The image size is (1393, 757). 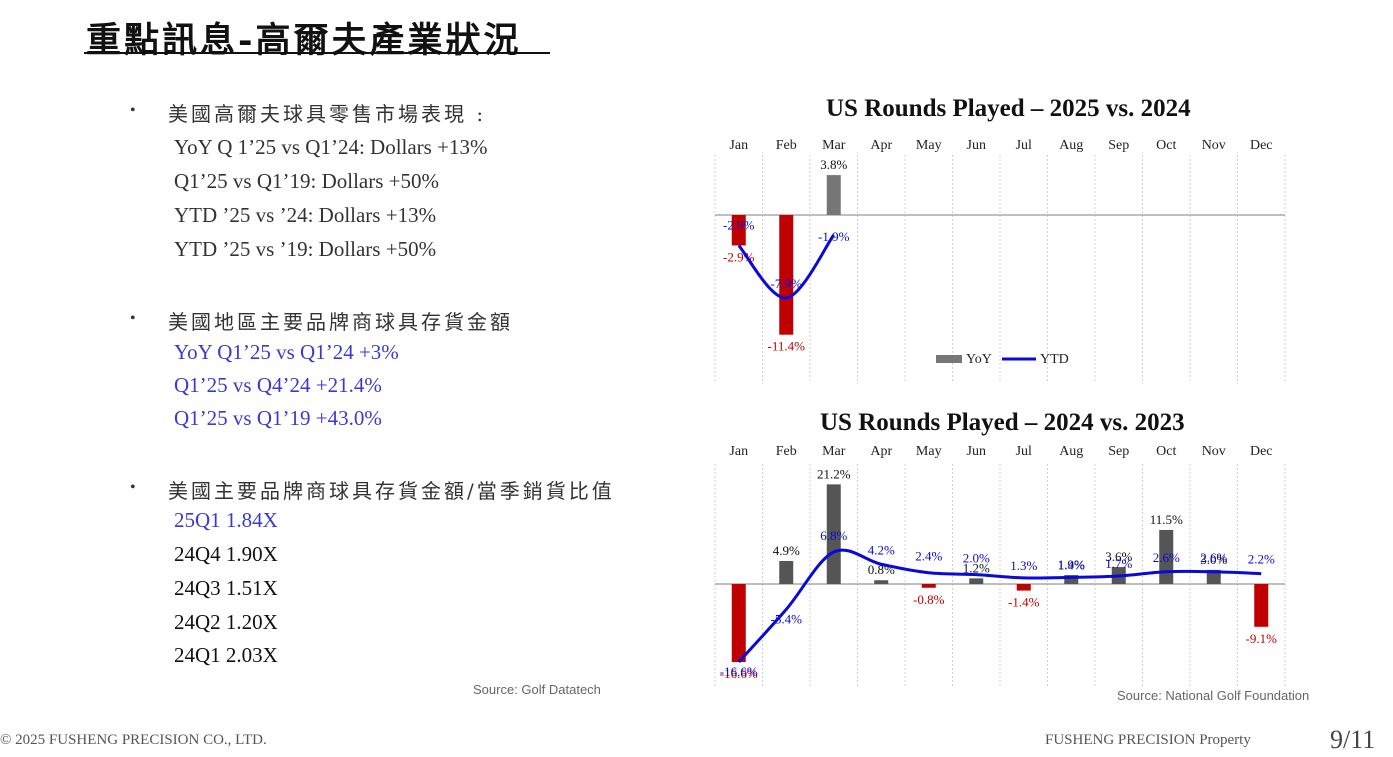 I want to click on section-line: 25Q1 1.84X, so click(x=226, y=520).